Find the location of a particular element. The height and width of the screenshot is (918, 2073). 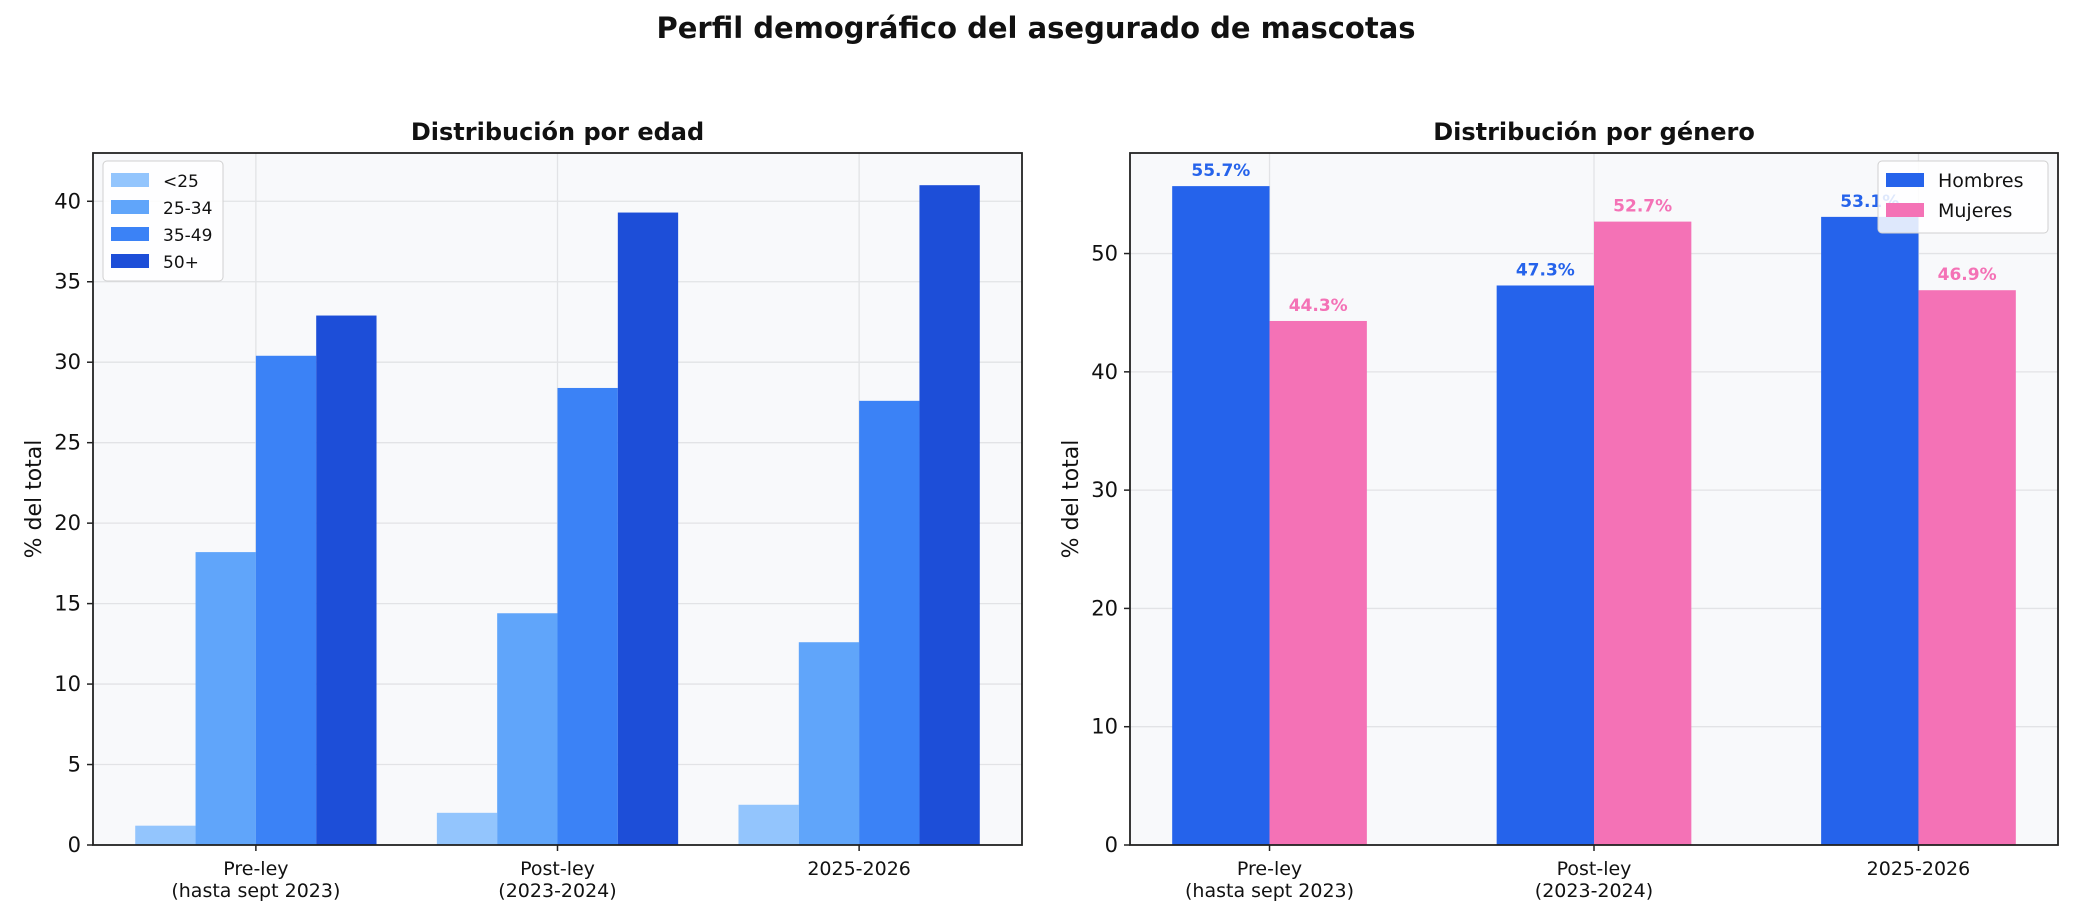

legend-label: 50+ is located at coordinates (181, 263).